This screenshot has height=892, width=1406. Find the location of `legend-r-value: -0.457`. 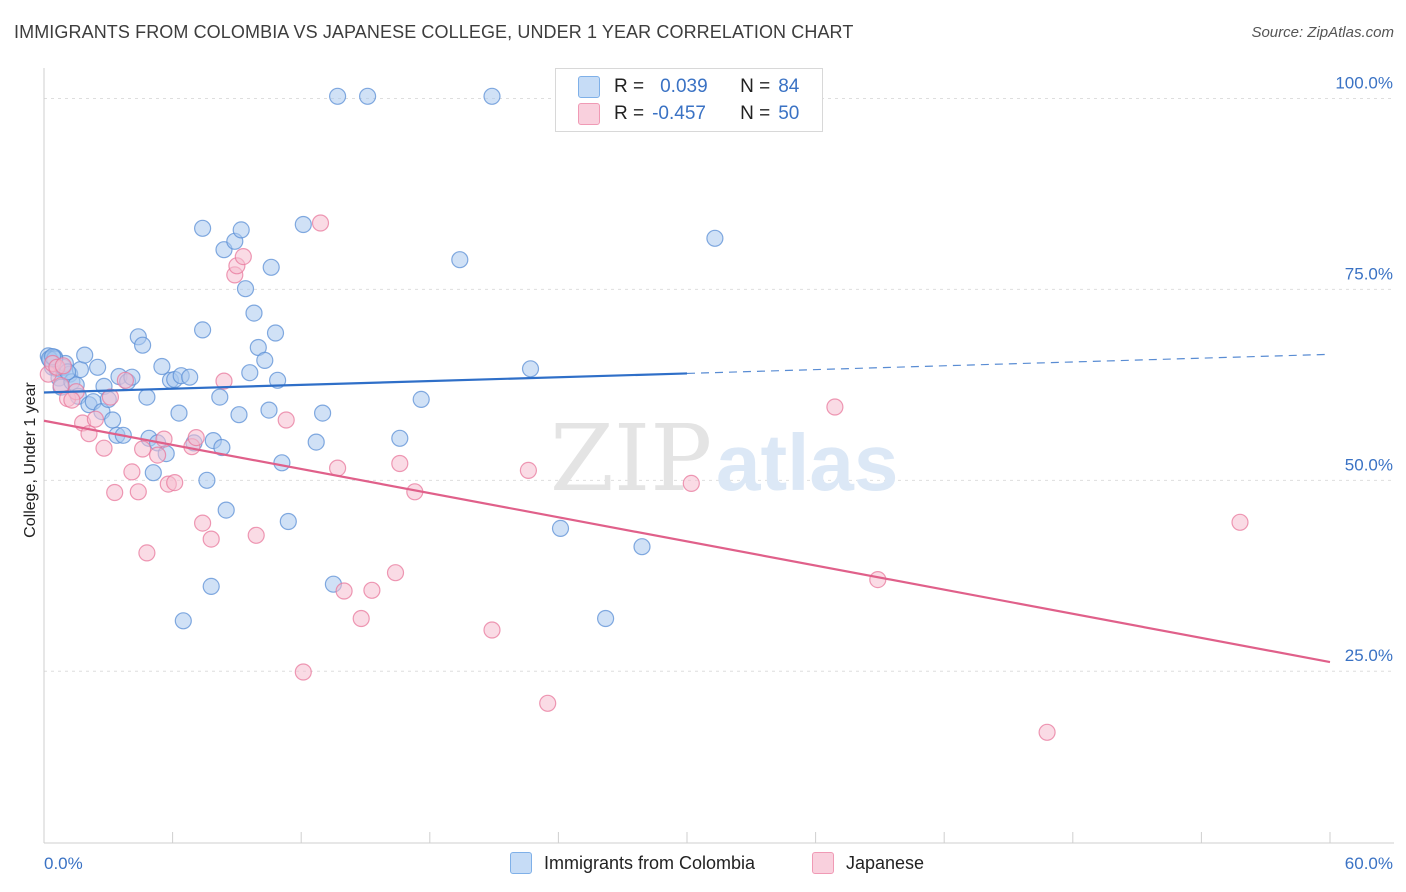

legend-r-value: -0.457 is located at coordinates (679, 113).